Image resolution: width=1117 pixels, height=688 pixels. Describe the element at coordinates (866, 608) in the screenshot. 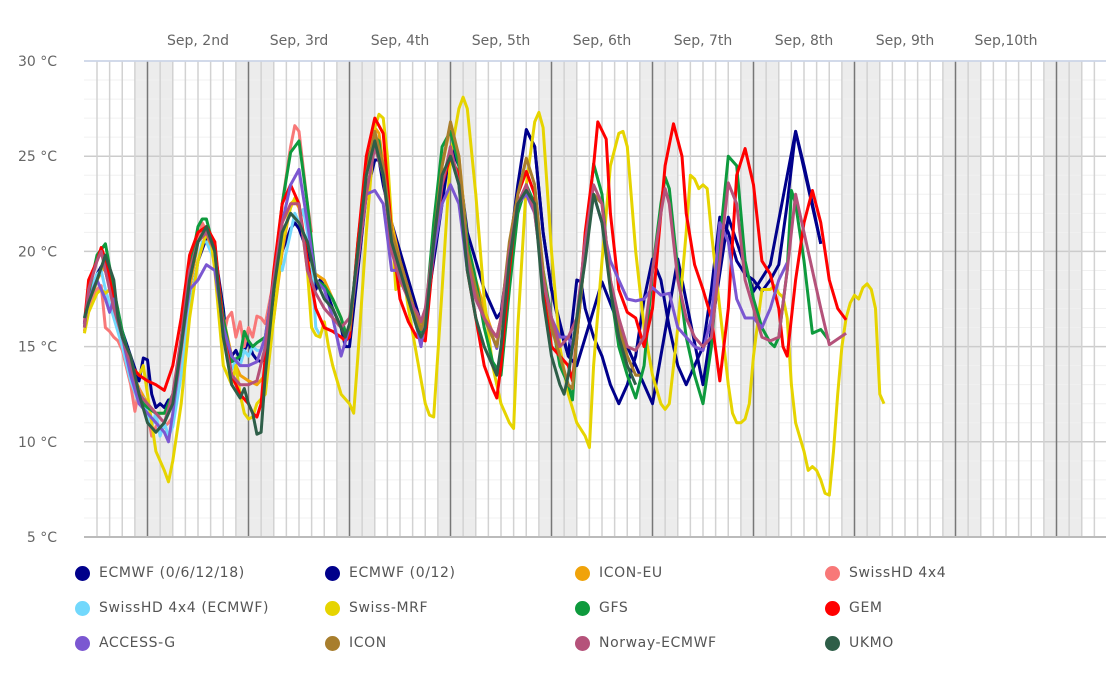

I see `legend-label: GEM` at that location.